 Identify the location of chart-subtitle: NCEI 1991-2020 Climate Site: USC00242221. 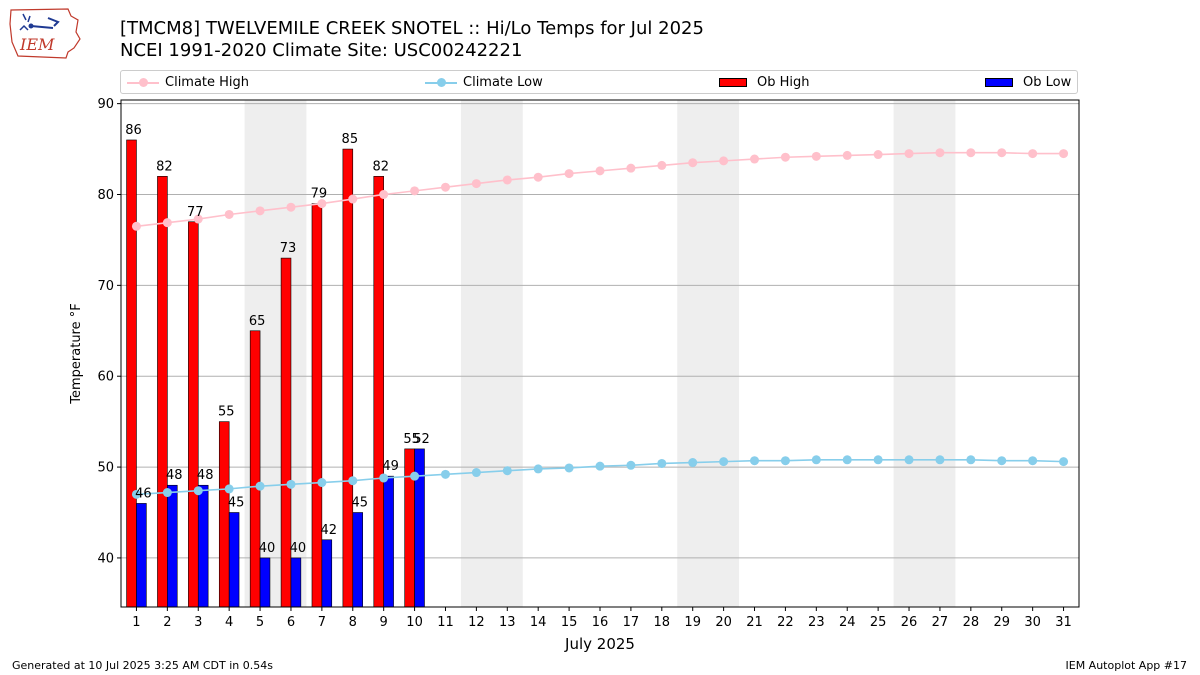
(321, 50).